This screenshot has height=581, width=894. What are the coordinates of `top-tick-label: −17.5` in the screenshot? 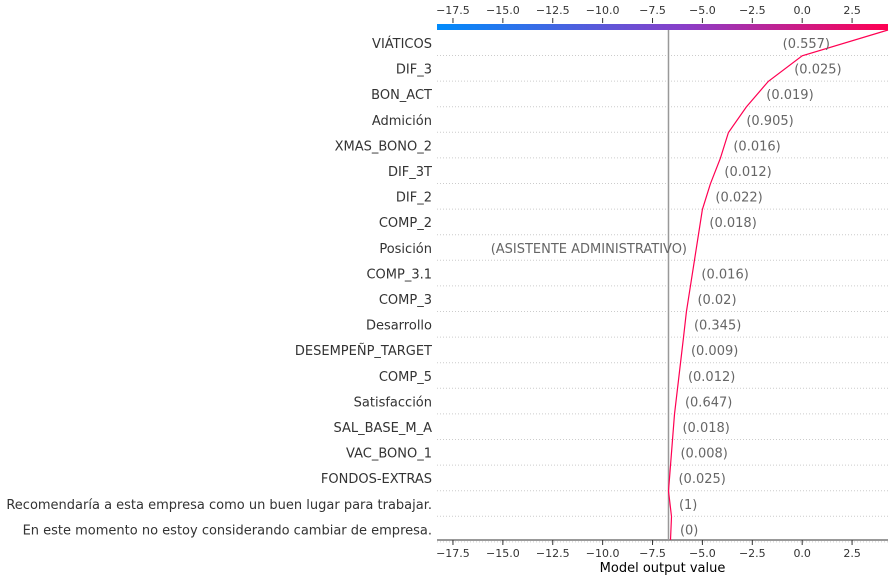 It's located at (453, 10).